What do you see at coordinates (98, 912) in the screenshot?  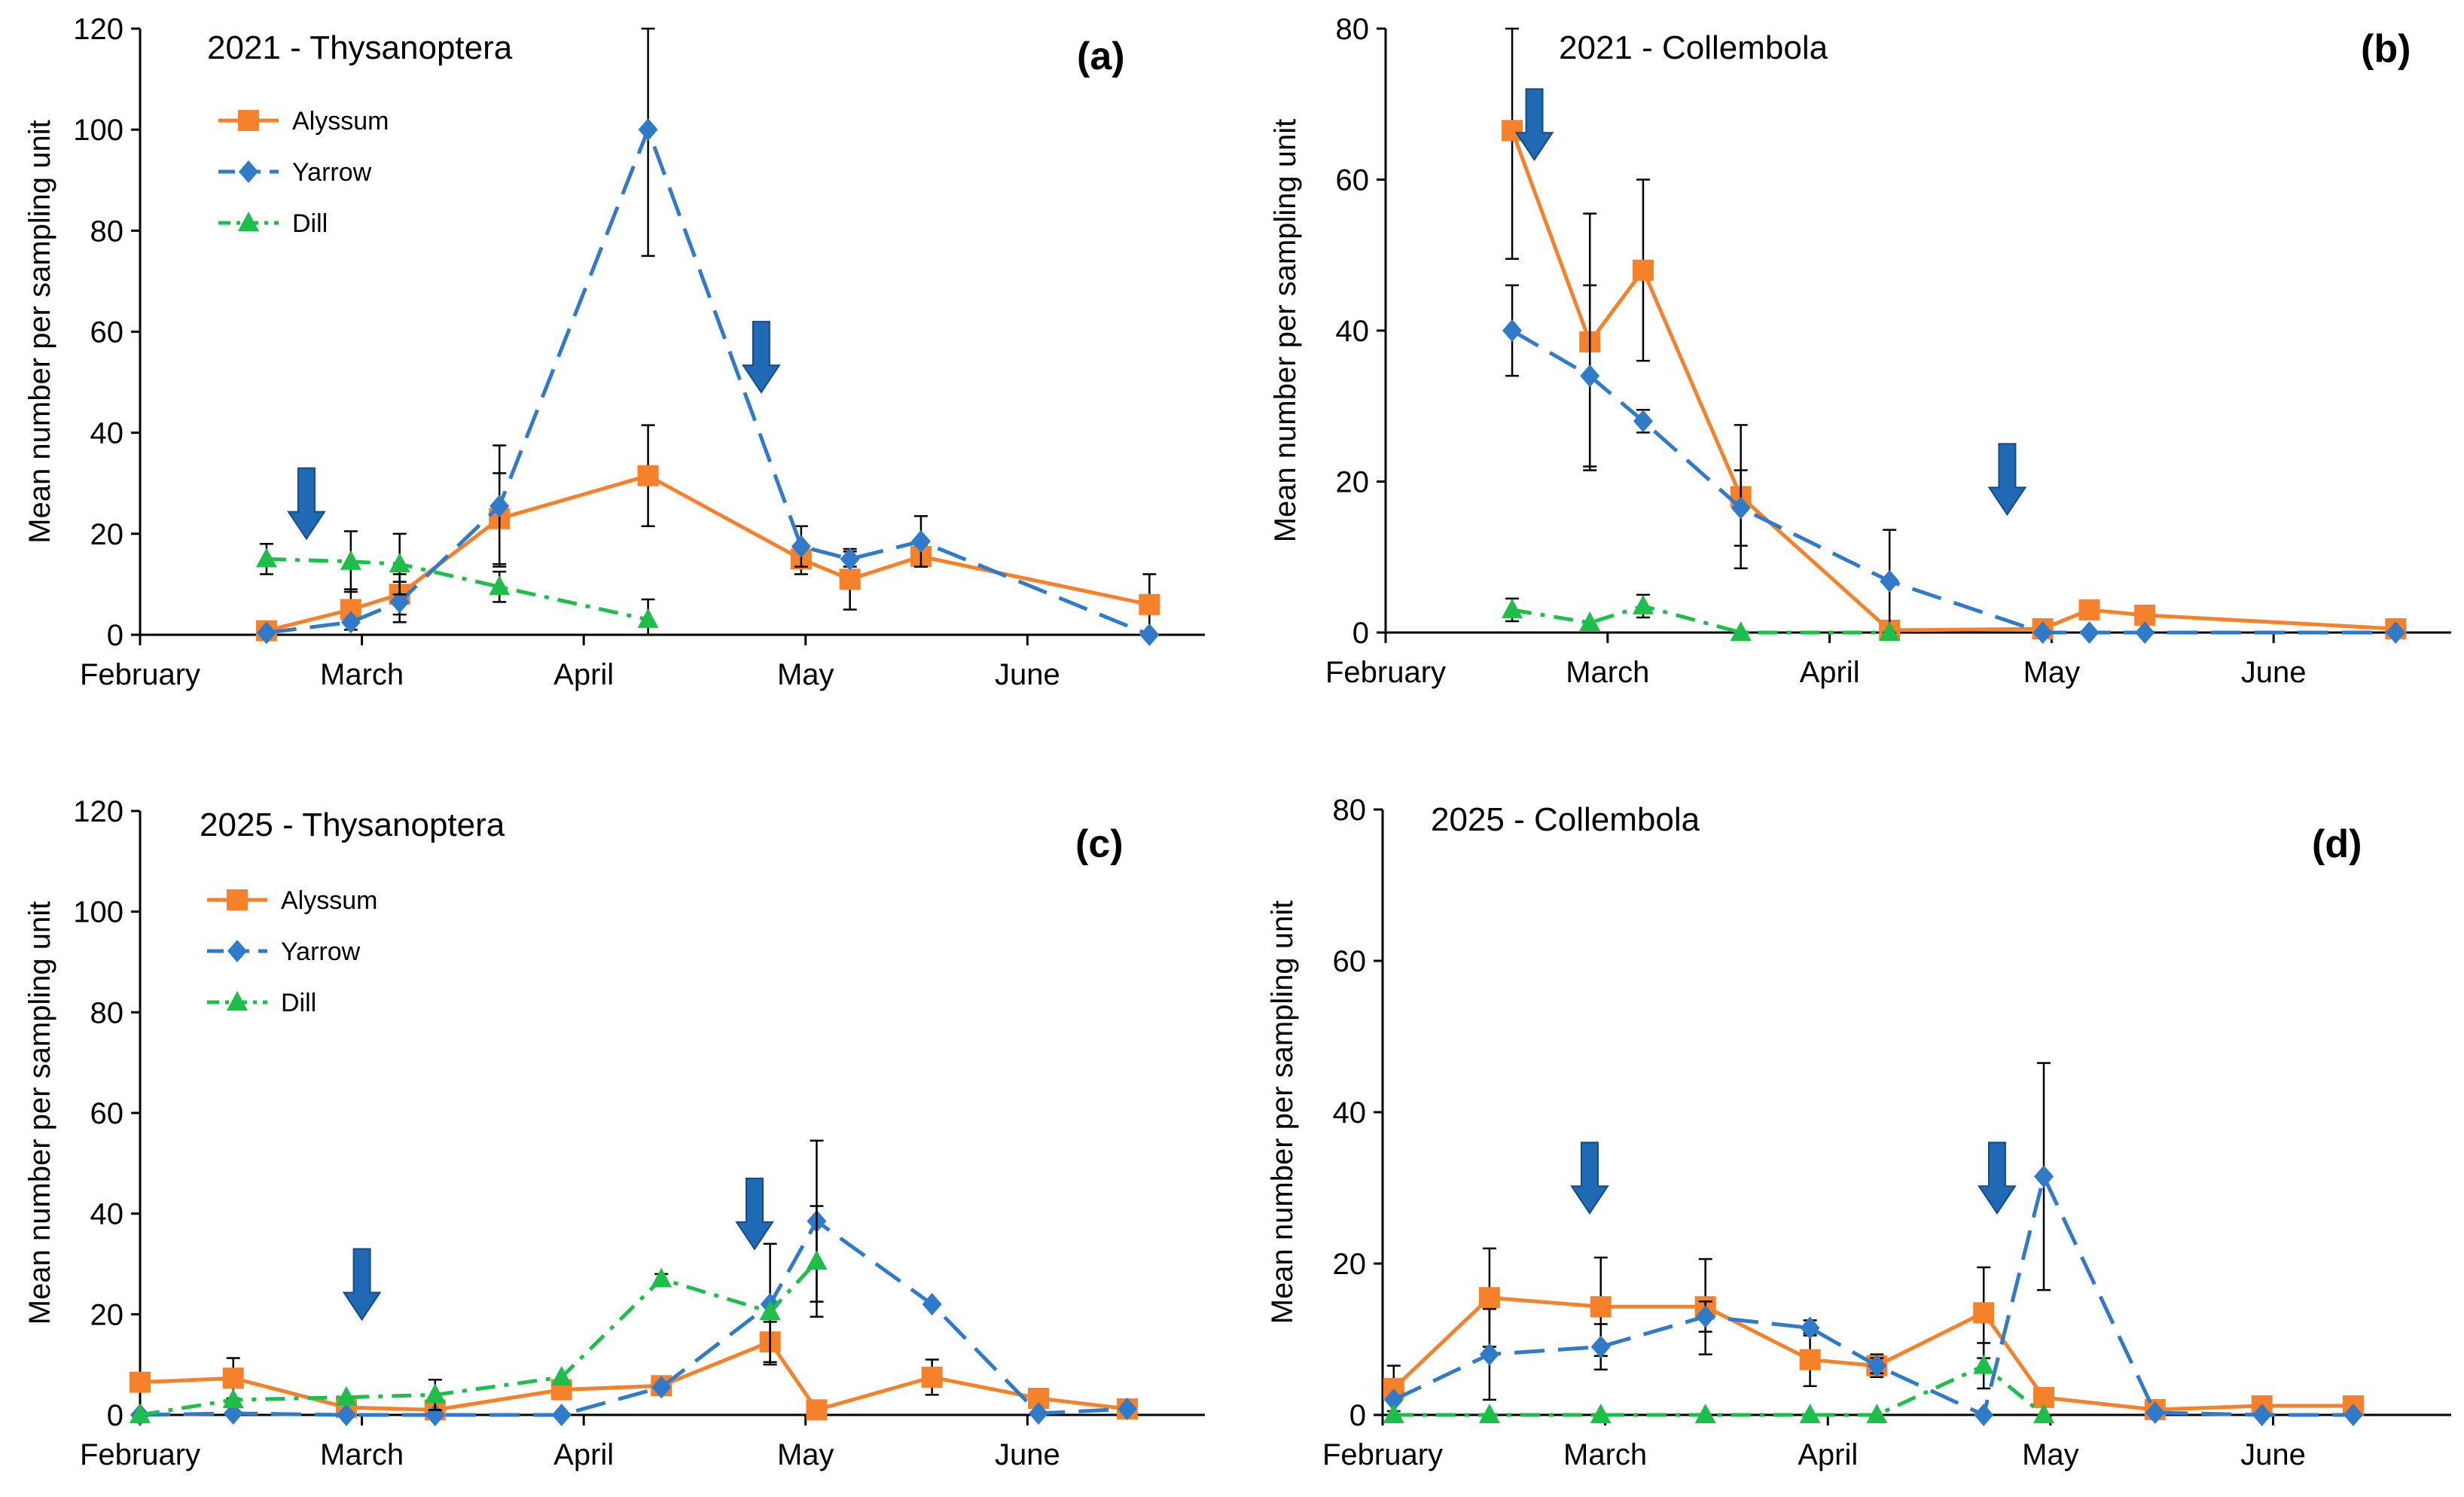 I see `y-tick-label: 100` at bounding box center [98, 912].